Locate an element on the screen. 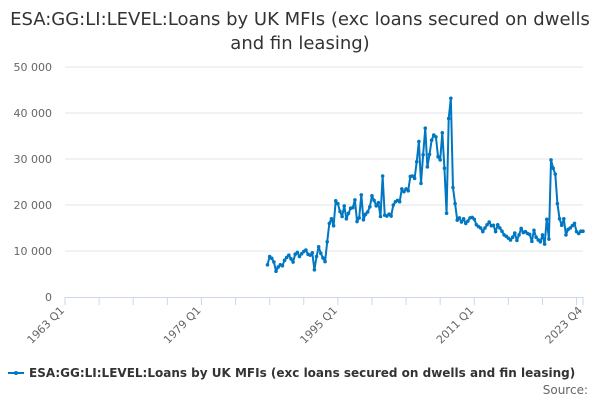 The width and height of the screenshot is (600, 400). x-tick-label: 1995 Q1 is located at coordinates (318, 325).